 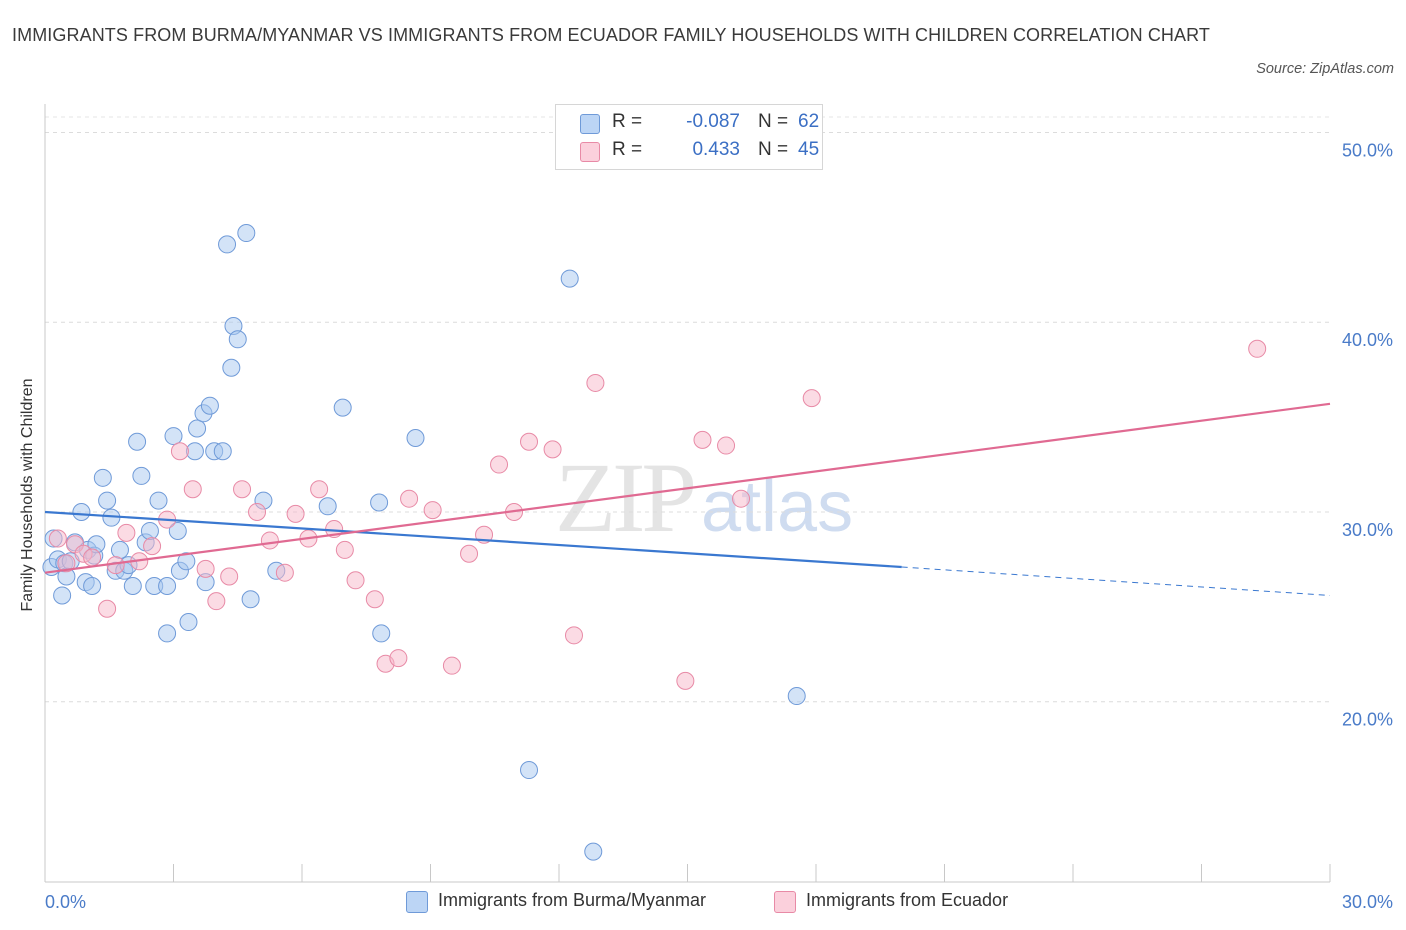 What do you see at coordinates (785, 902) in the screenshot?
I see `bottom-legend-swatch-ecuador` at bounding box center [785, 902].